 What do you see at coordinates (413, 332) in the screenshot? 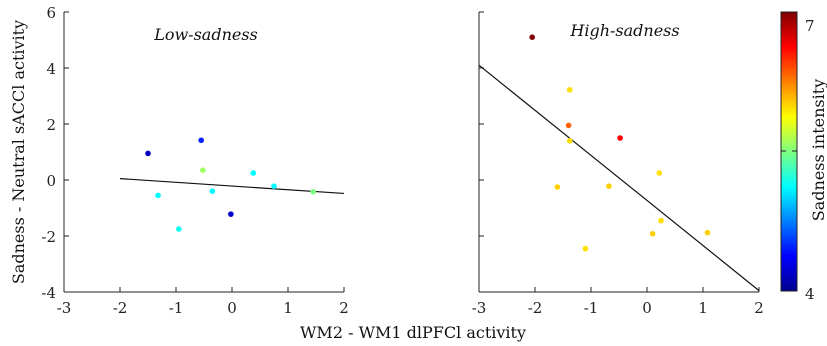
I see `x-axis-label: WM2 - WM1 dlPFCl activity` at bounding box center [413, 332].